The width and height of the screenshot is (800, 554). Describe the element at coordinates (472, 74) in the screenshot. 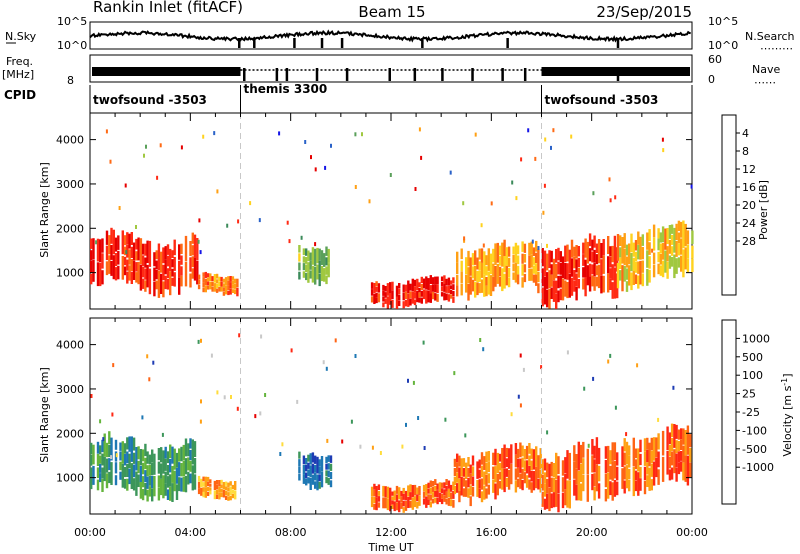

I see `freq-marker` at that location.